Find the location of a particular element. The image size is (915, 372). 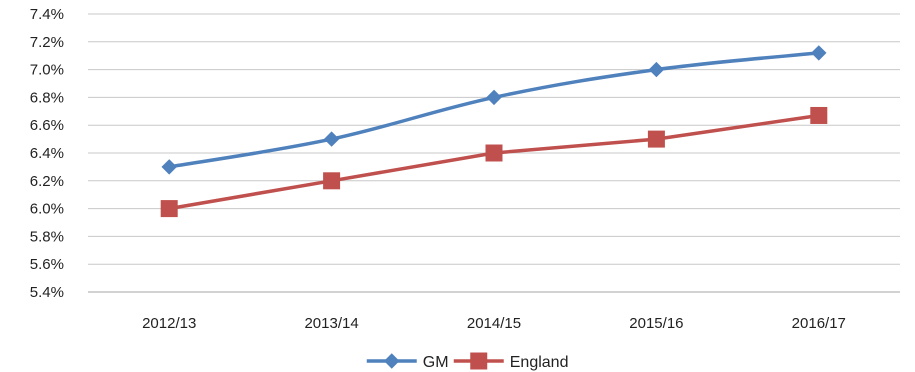

legend-marker-gm is located at coordinates (392, 361).